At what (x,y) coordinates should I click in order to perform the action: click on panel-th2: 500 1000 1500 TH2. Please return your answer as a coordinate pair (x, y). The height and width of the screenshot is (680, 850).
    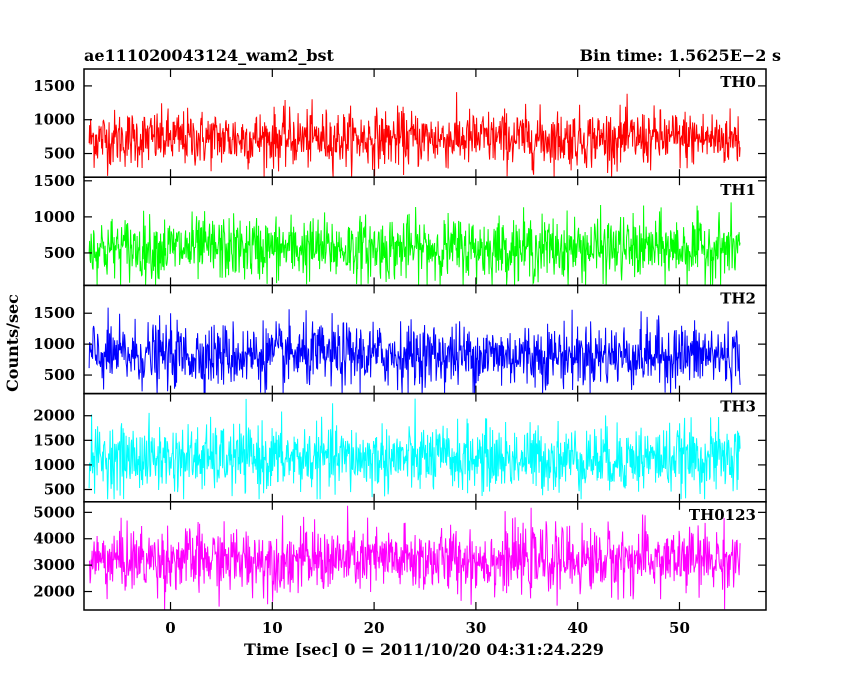
    Looking at the image, I should click on (400, 339).